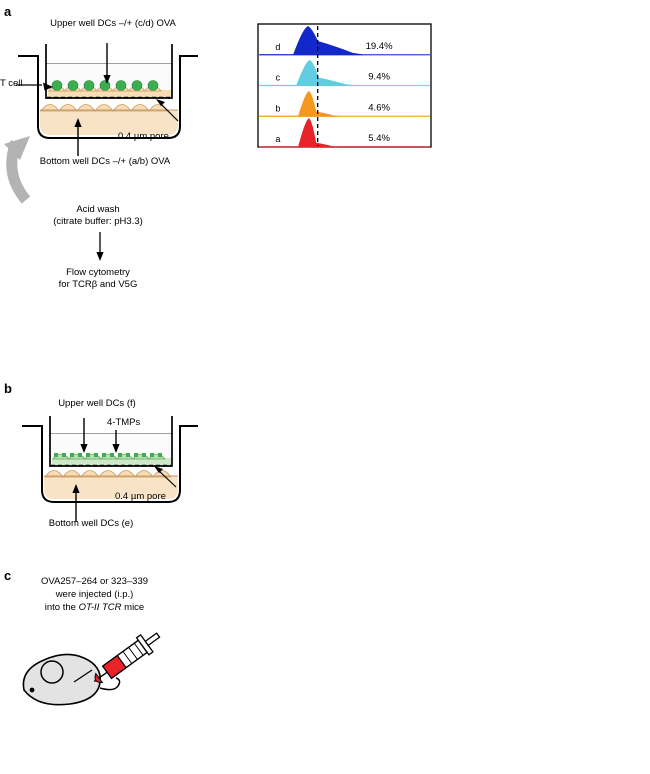 This screenshot has width=650, height=774. Describe the element at coordinates (98, 209) in the screenshot. I see `acid-wash-step-line1: Acid wash` at that location.